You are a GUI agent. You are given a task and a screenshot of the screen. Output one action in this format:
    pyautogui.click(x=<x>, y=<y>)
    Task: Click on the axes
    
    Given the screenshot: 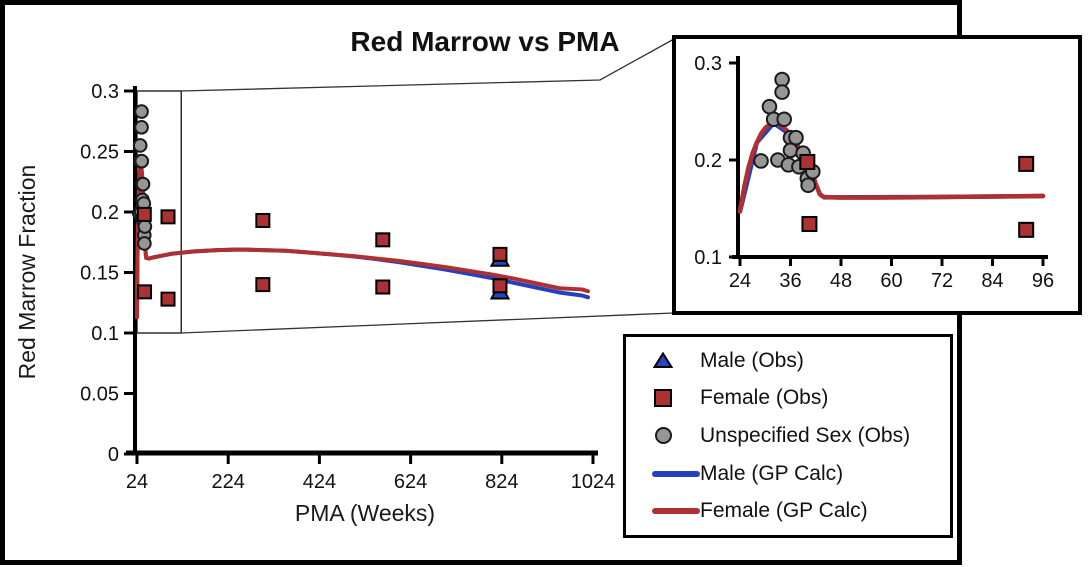 What is the action you would take?
    pyautogui.click(x=888, y=161)
    